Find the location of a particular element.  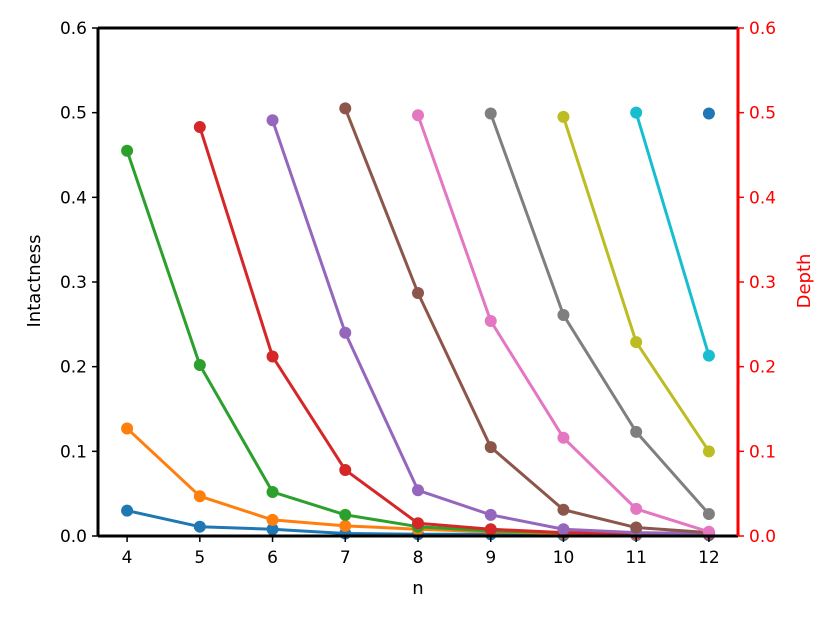

x-tick-label: 11 is located at coordinates (636, 558).